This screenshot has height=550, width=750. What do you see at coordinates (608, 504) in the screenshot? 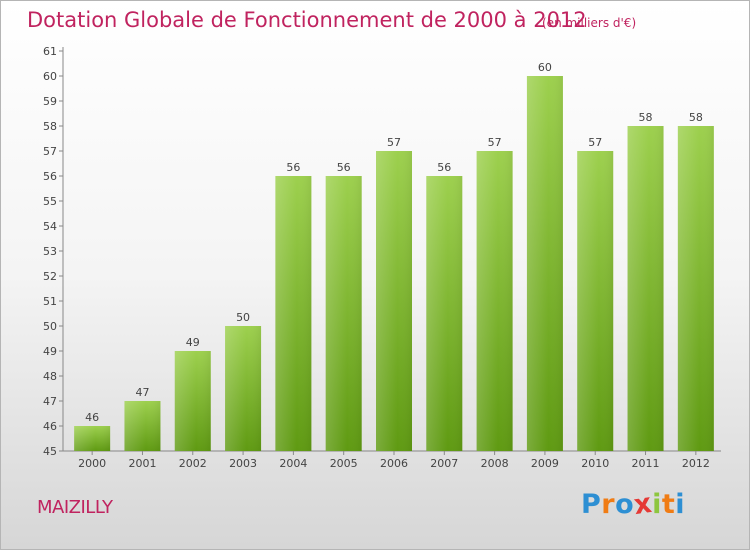
I see `logo-letter: r` at bounding box center [608, 504].